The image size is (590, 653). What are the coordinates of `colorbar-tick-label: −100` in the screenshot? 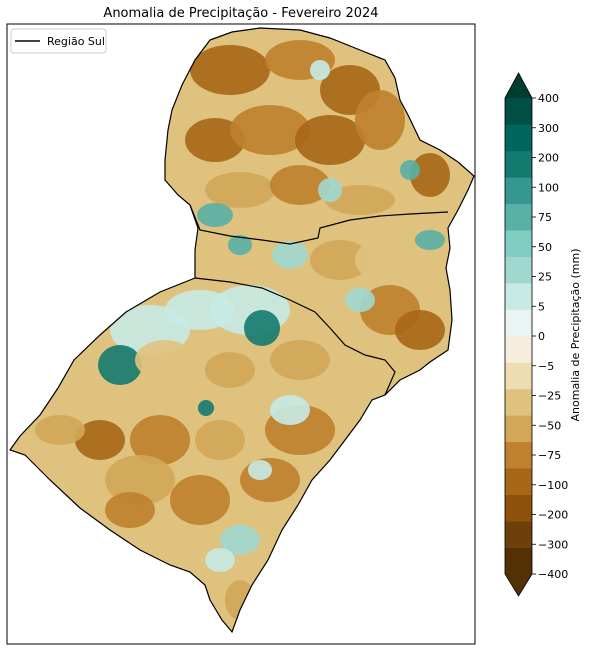 It's located at (553, 485).